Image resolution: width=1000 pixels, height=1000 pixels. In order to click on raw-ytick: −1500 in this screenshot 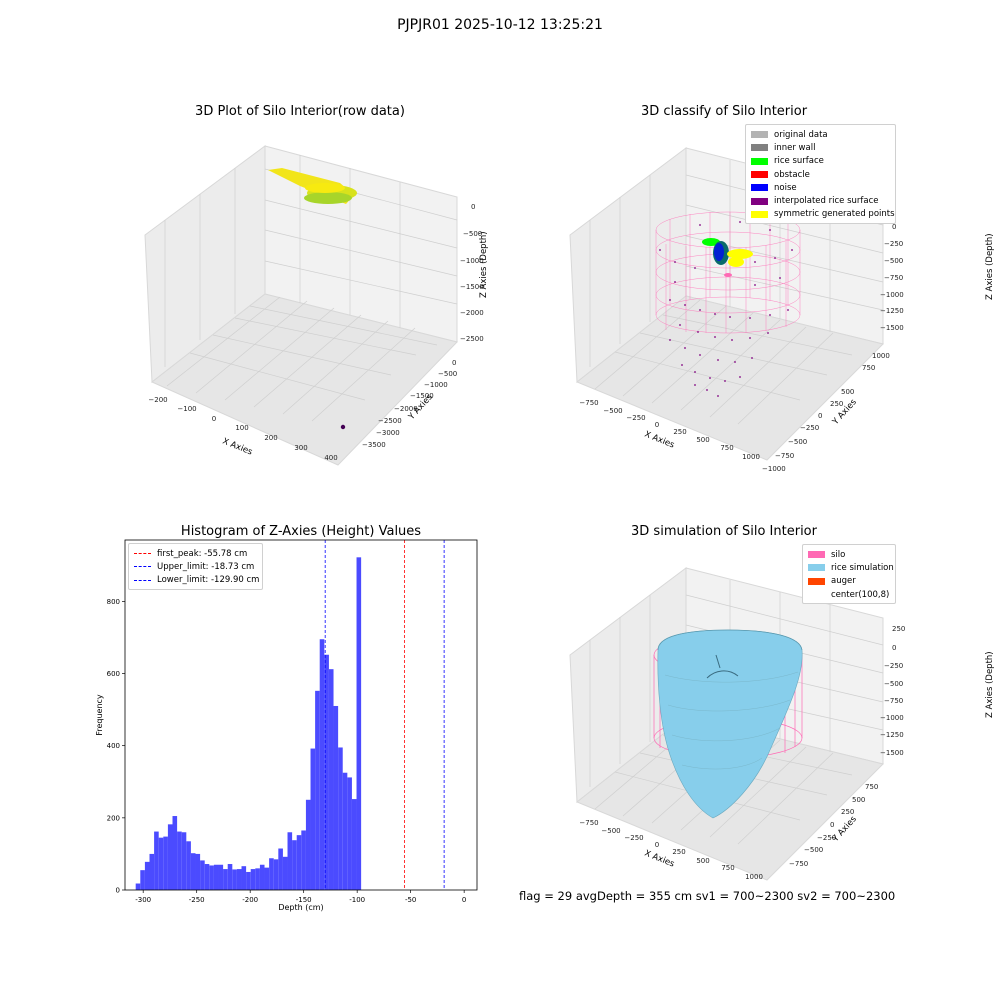, I will do `click(422, 396)`.